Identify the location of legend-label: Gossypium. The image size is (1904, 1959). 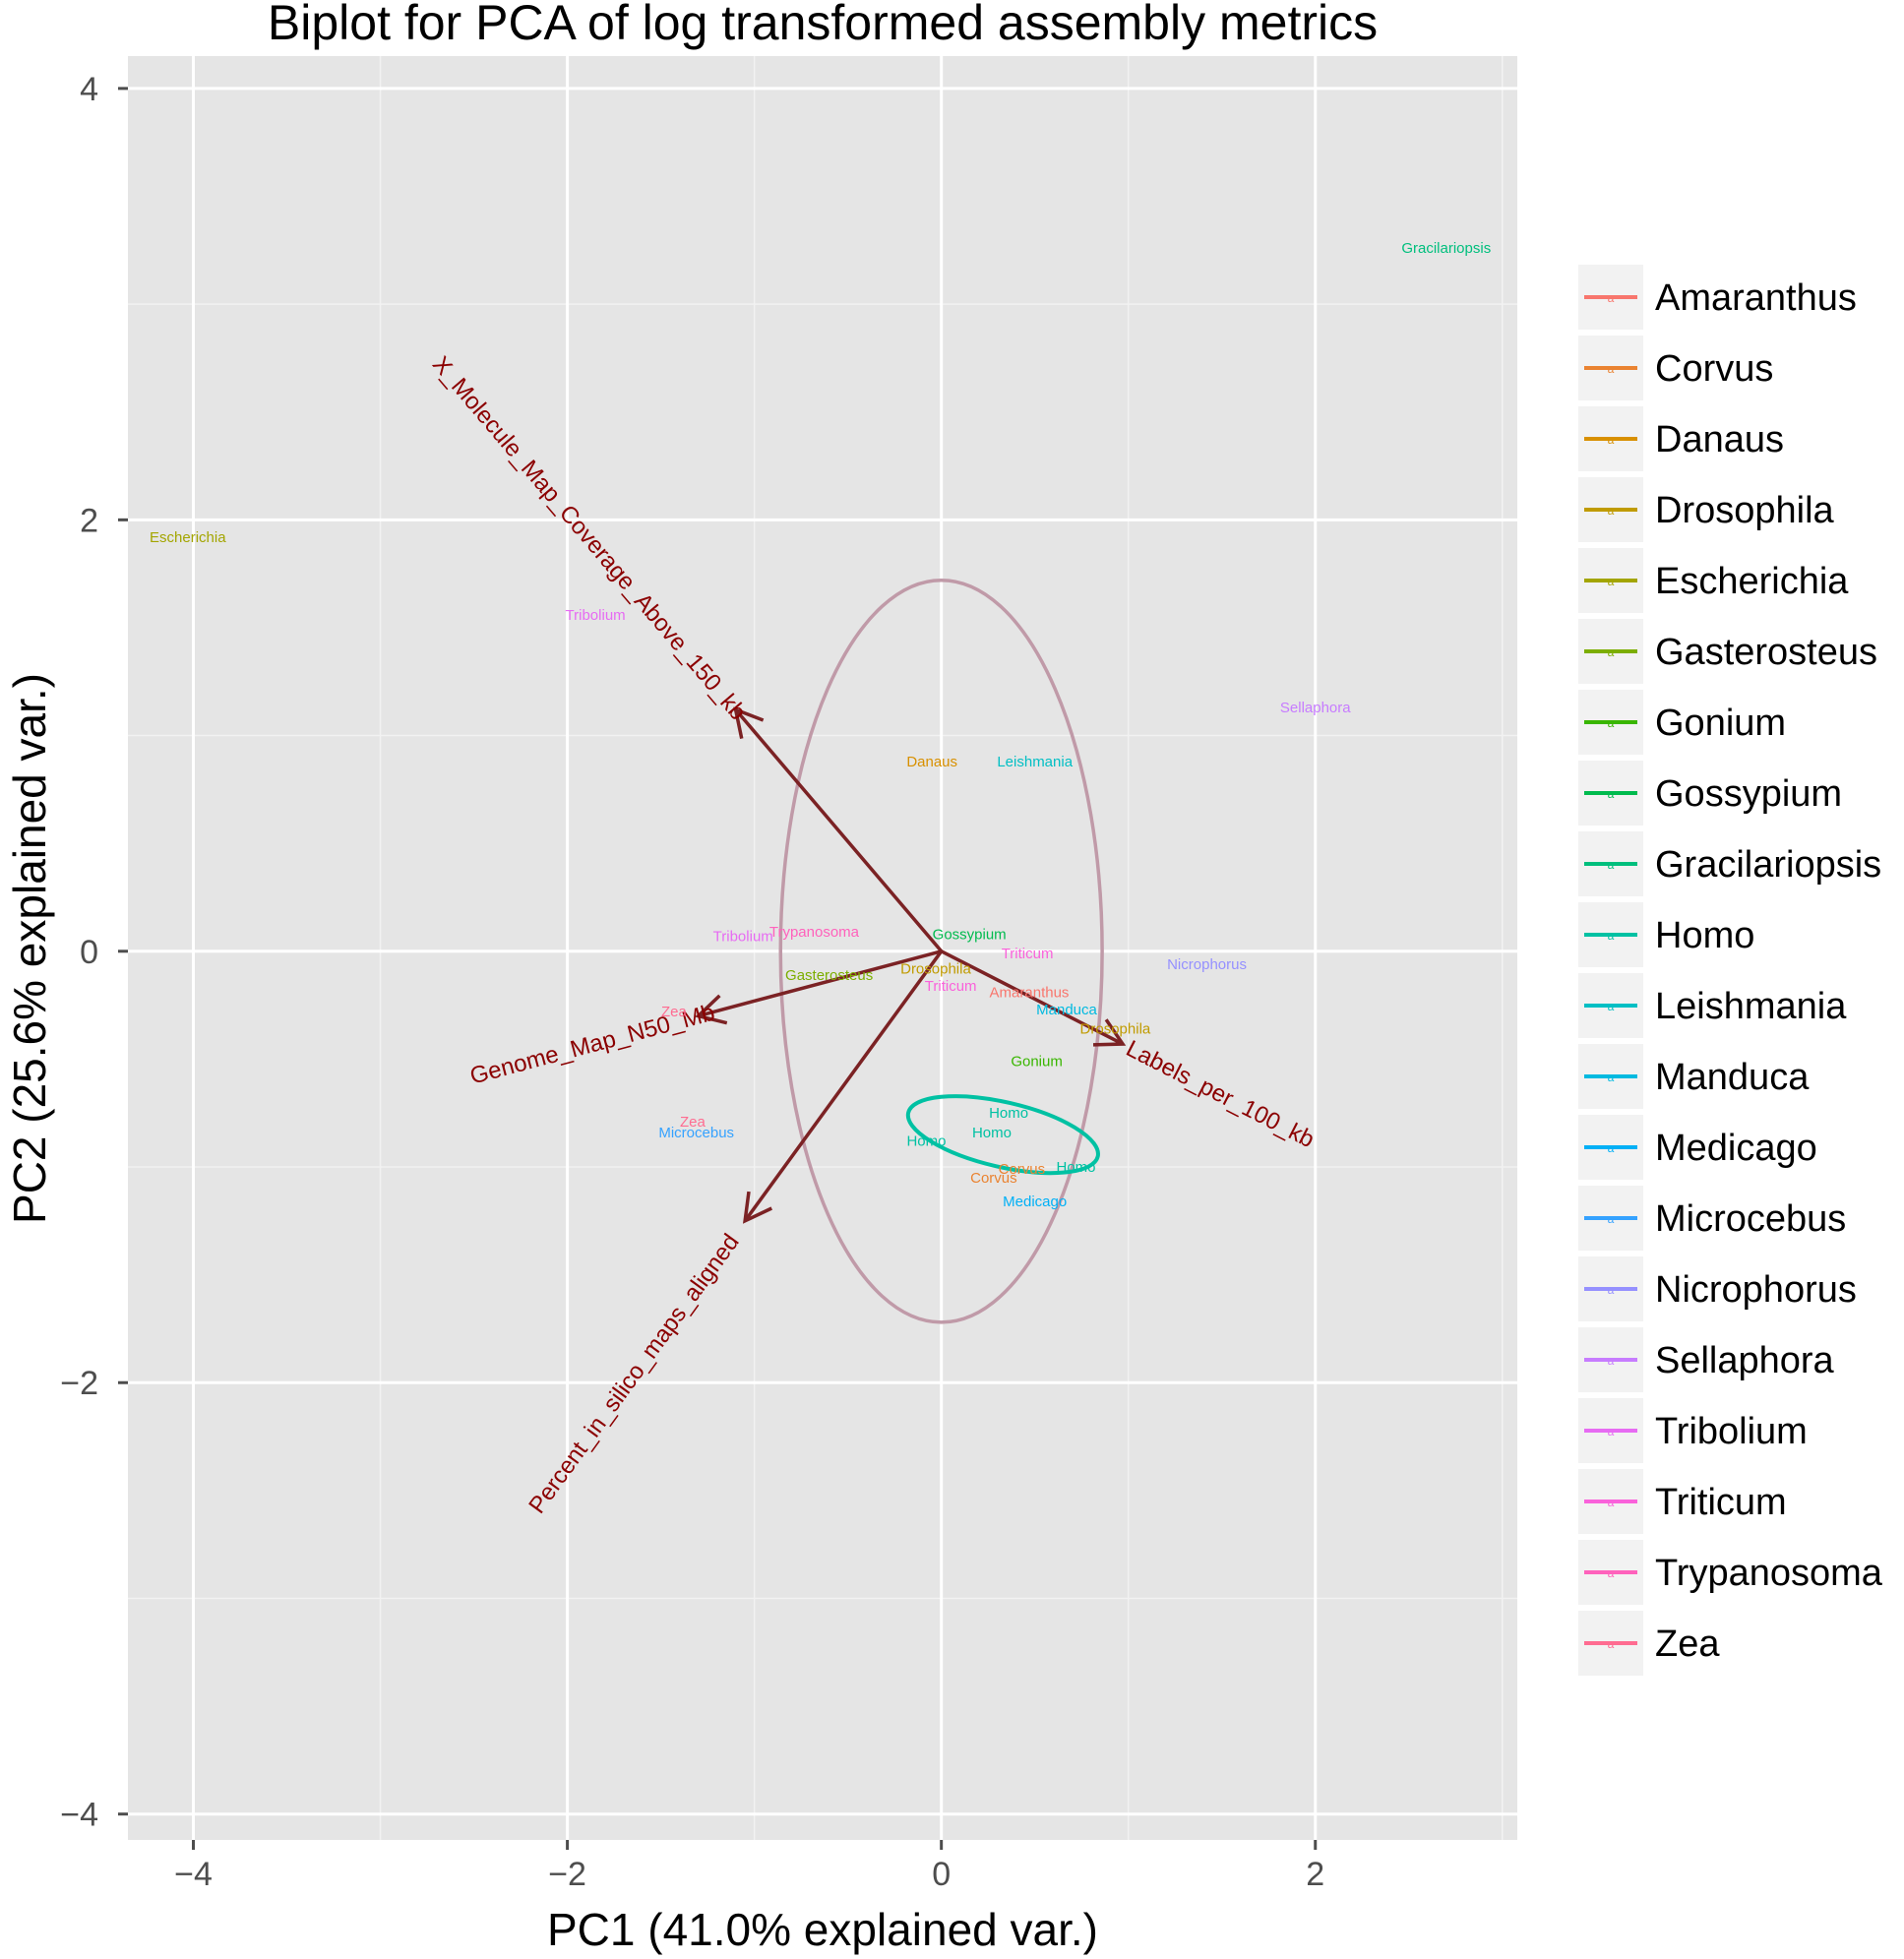
(1748, 794).